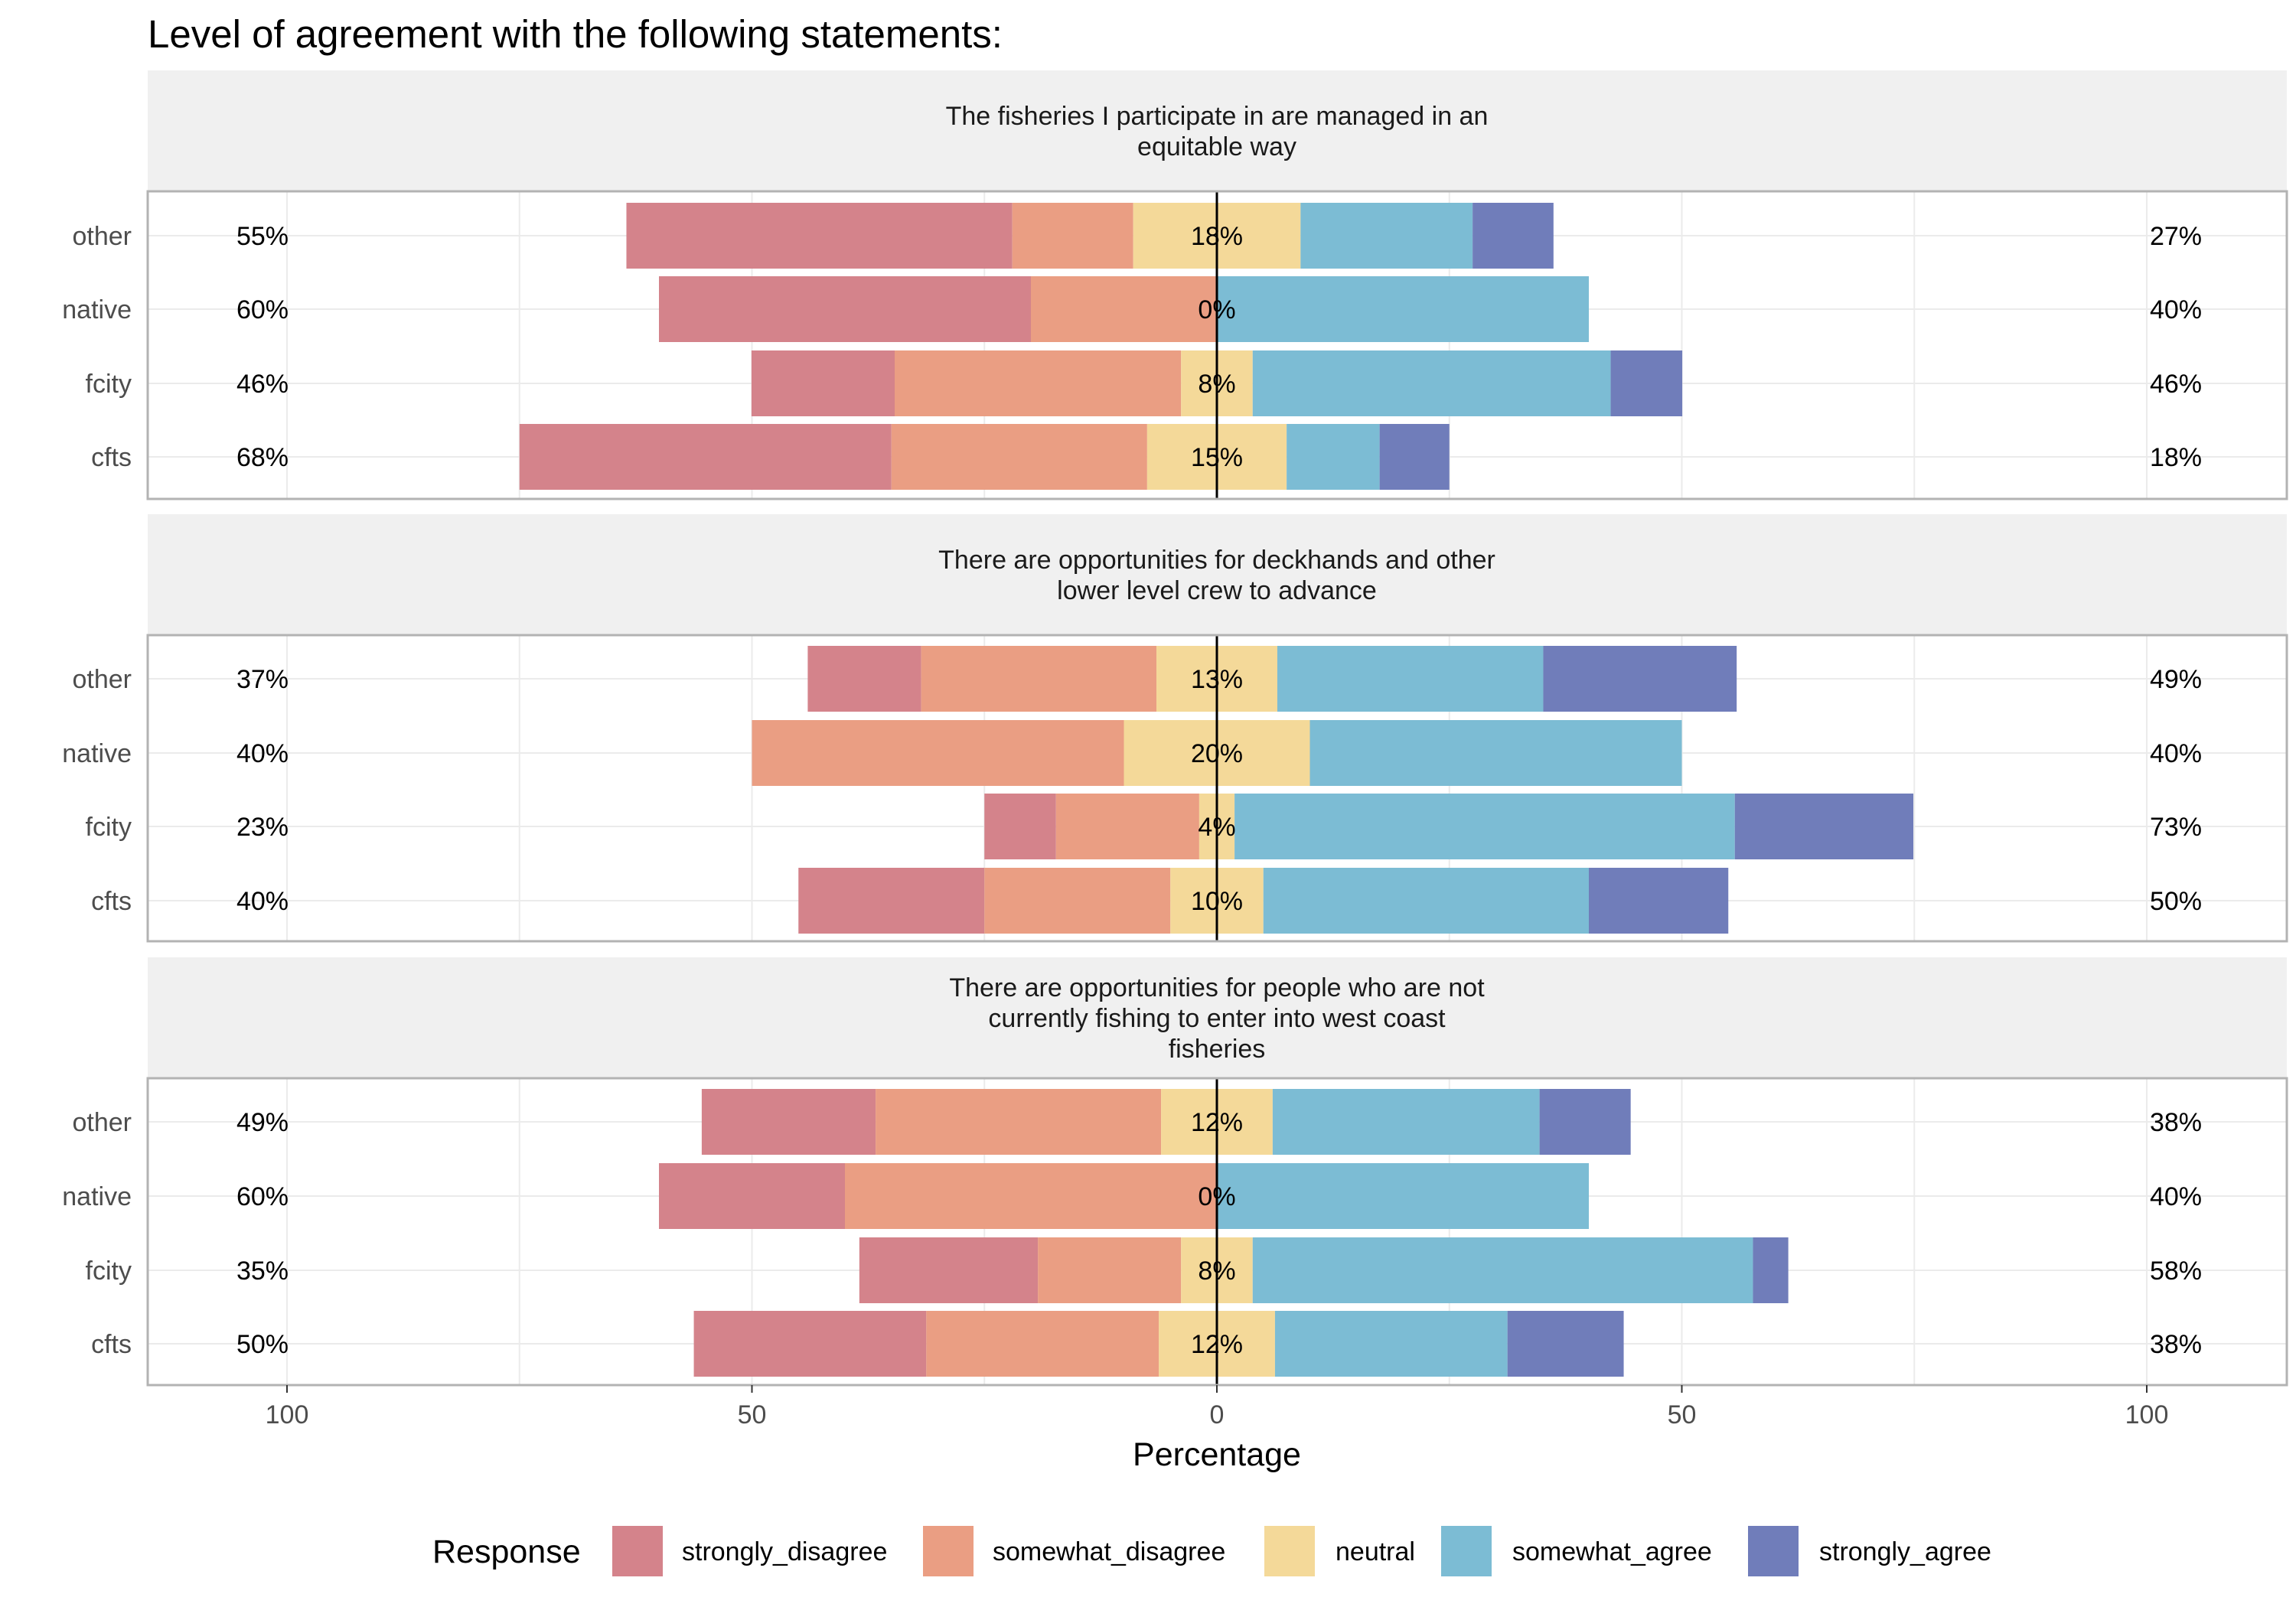  What do you see at coordinates (2176, 1271) in the screenshot?
I see `right-percent-label: 58%` at bounding box center [2176, 1271].